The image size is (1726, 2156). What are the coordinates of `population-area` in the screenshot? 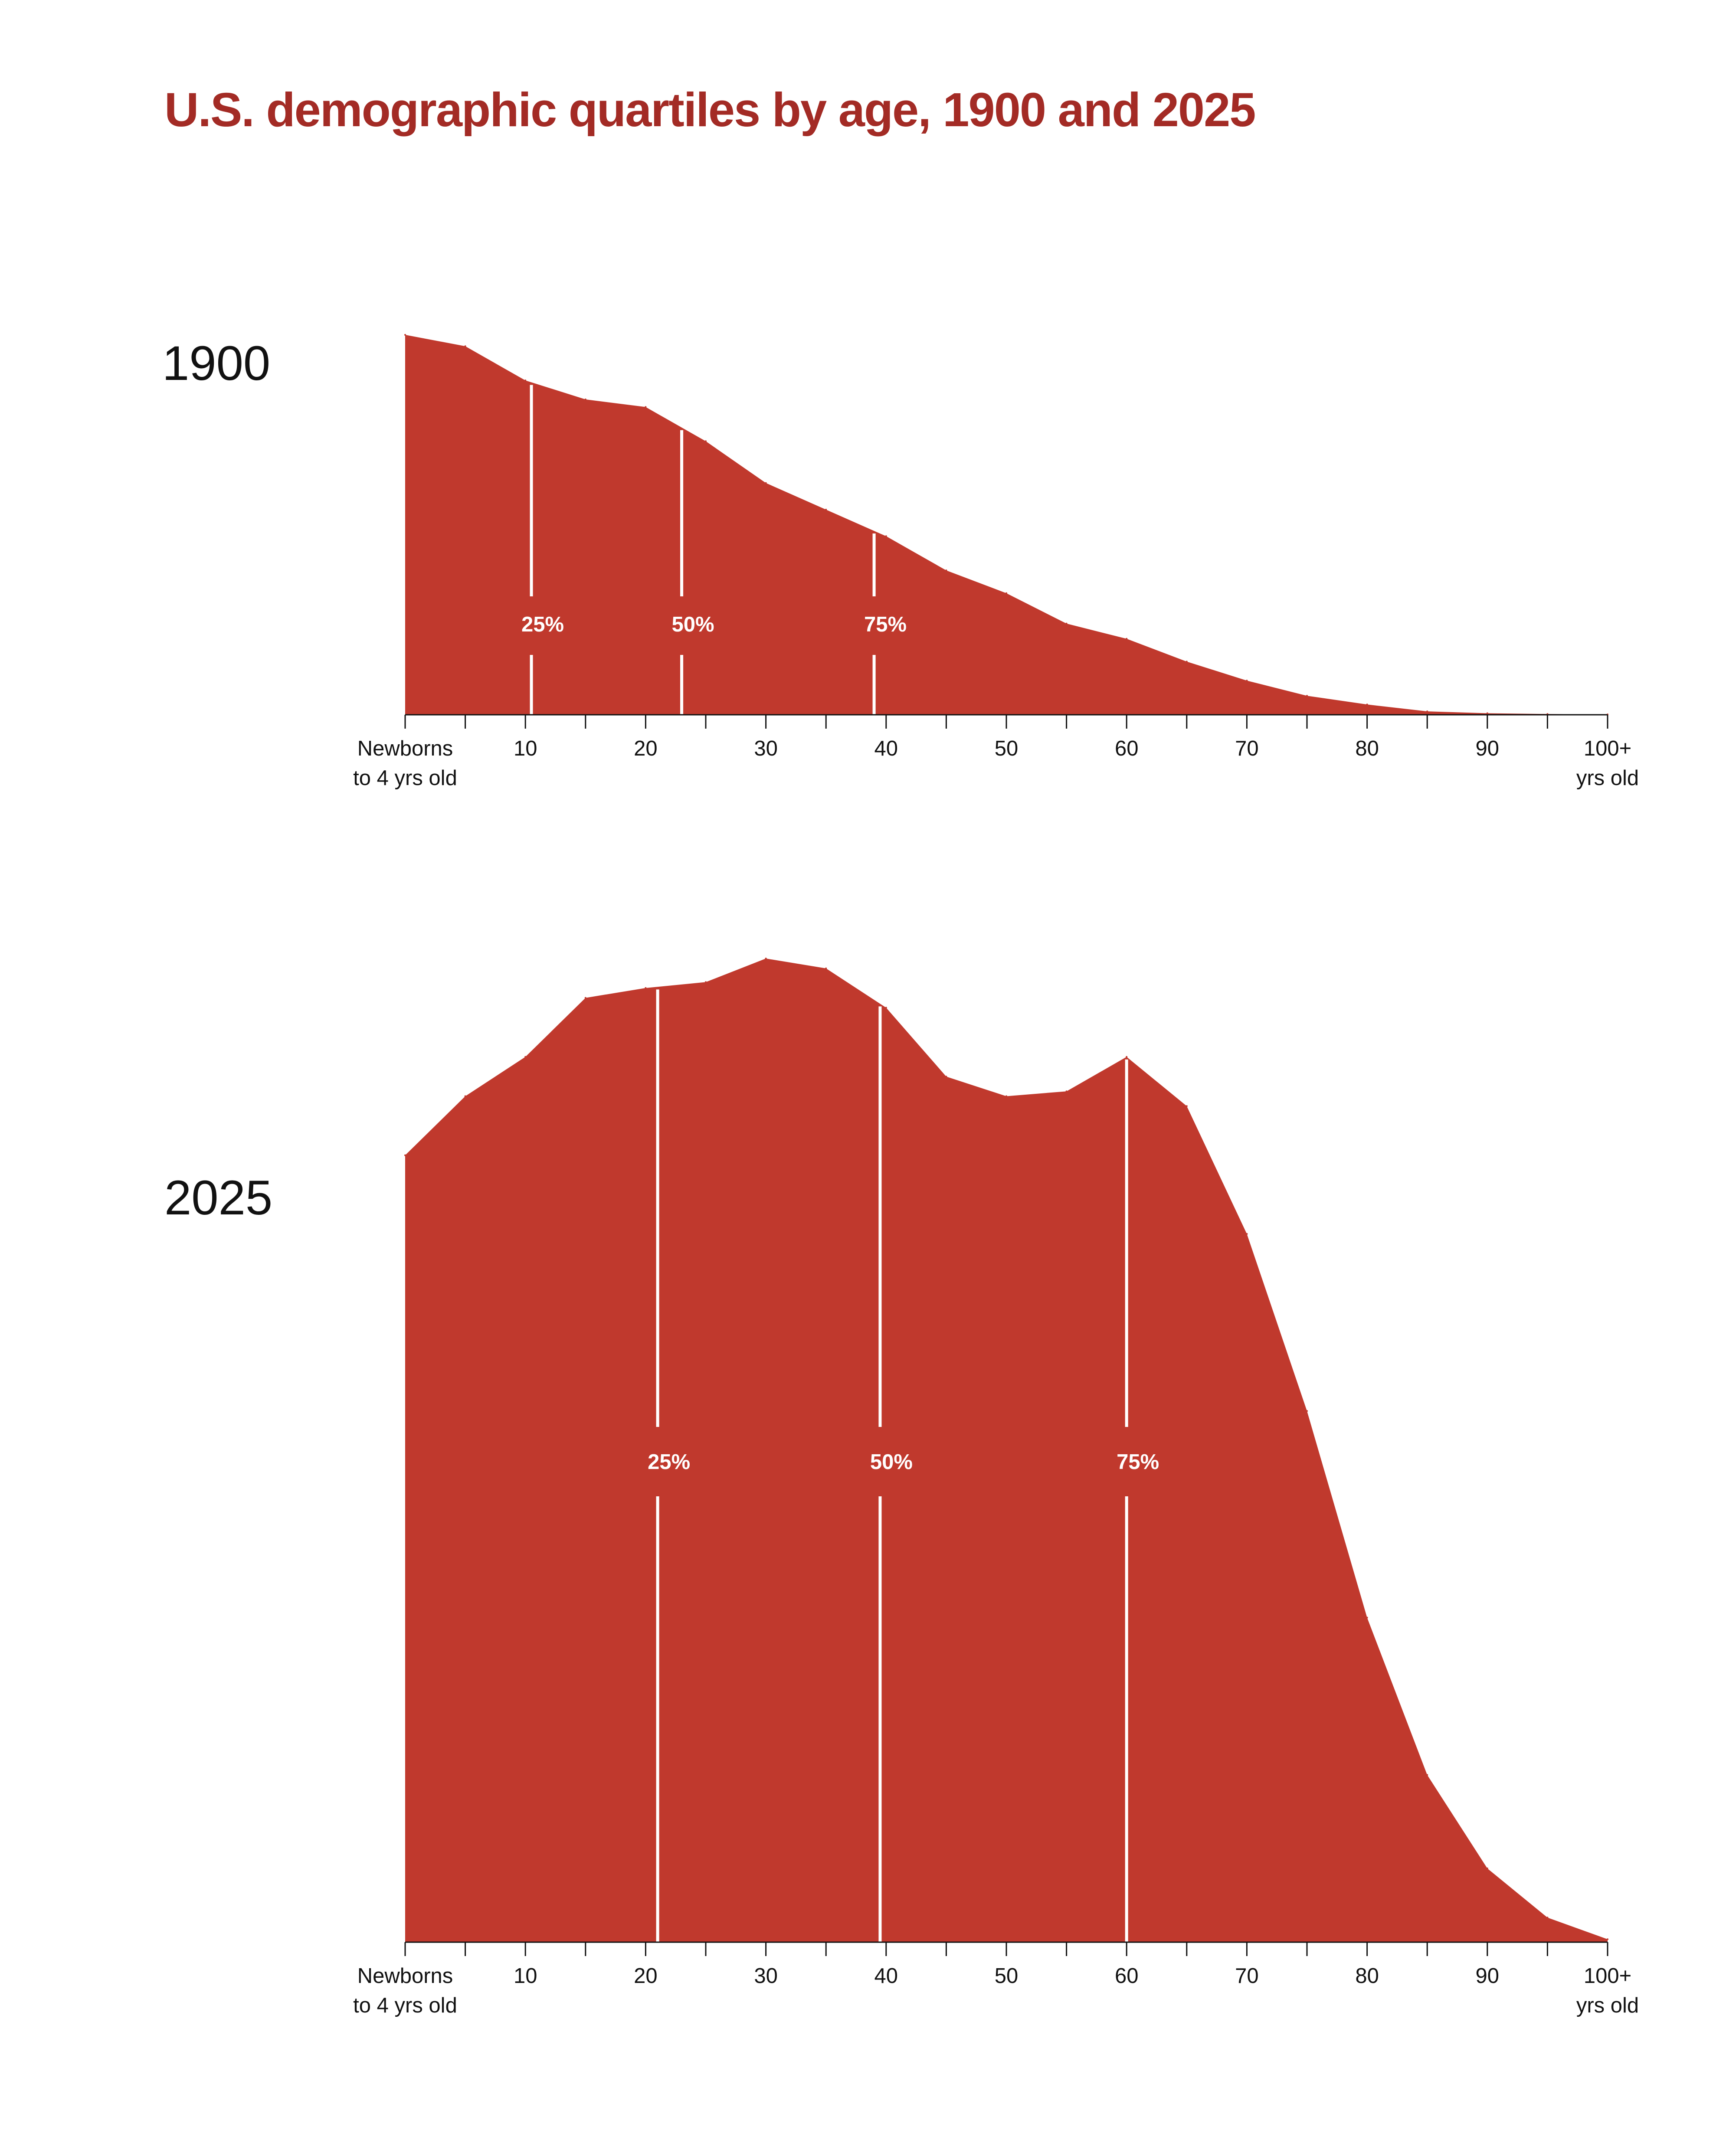 It's located at (1006, 525).